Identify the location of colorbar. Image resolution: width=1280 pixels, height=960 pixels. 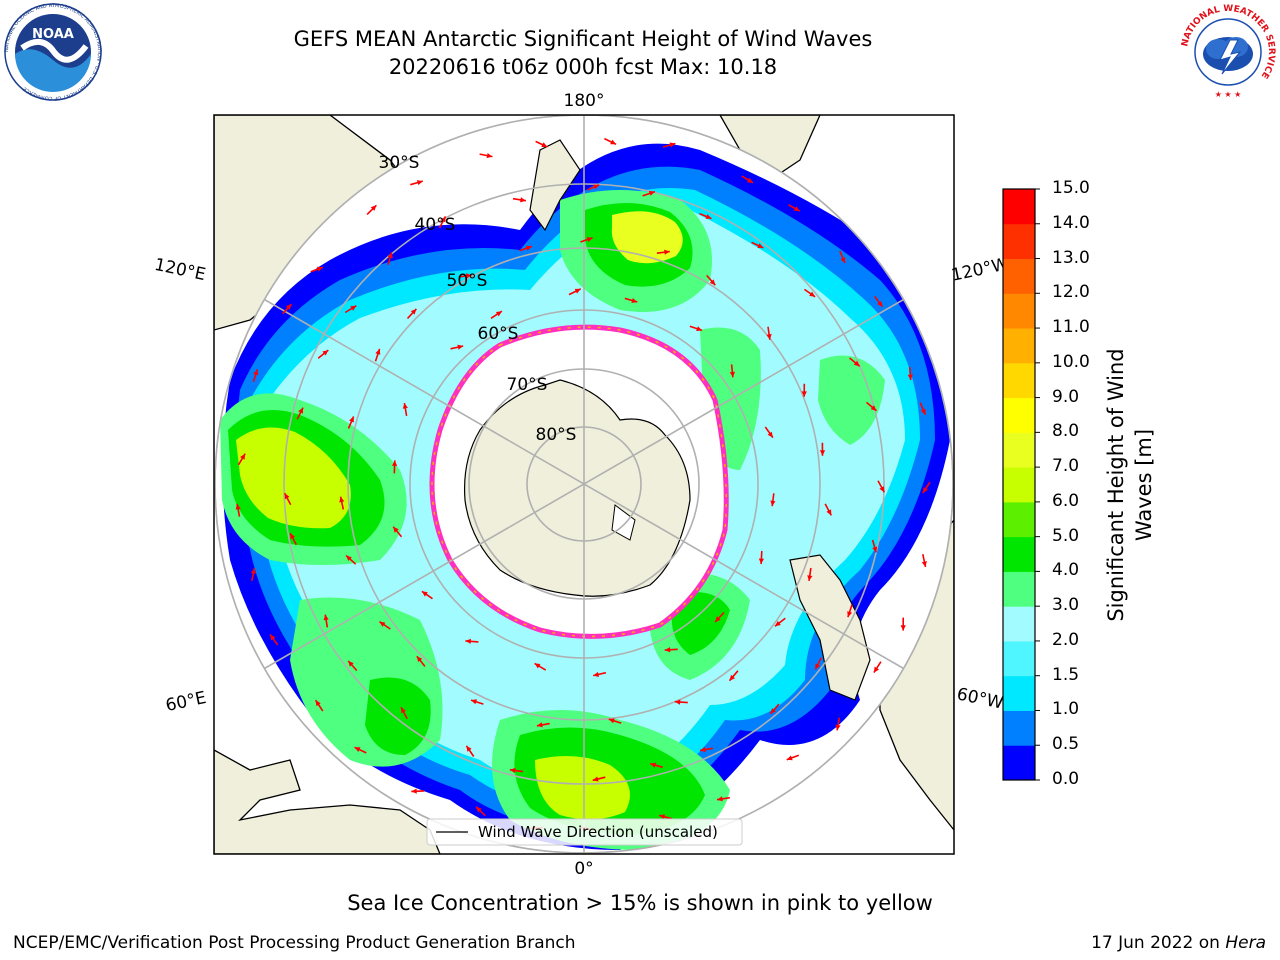
(1021, 484).